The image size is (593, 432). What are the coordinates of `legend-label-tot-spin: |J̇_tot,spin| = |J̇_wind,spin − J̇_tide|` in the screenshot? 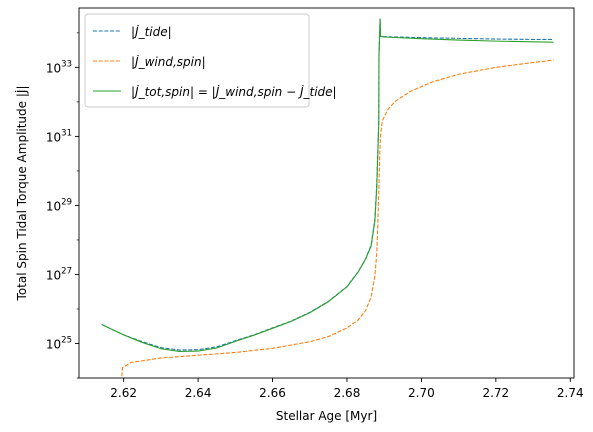 It's located at (234, 92).